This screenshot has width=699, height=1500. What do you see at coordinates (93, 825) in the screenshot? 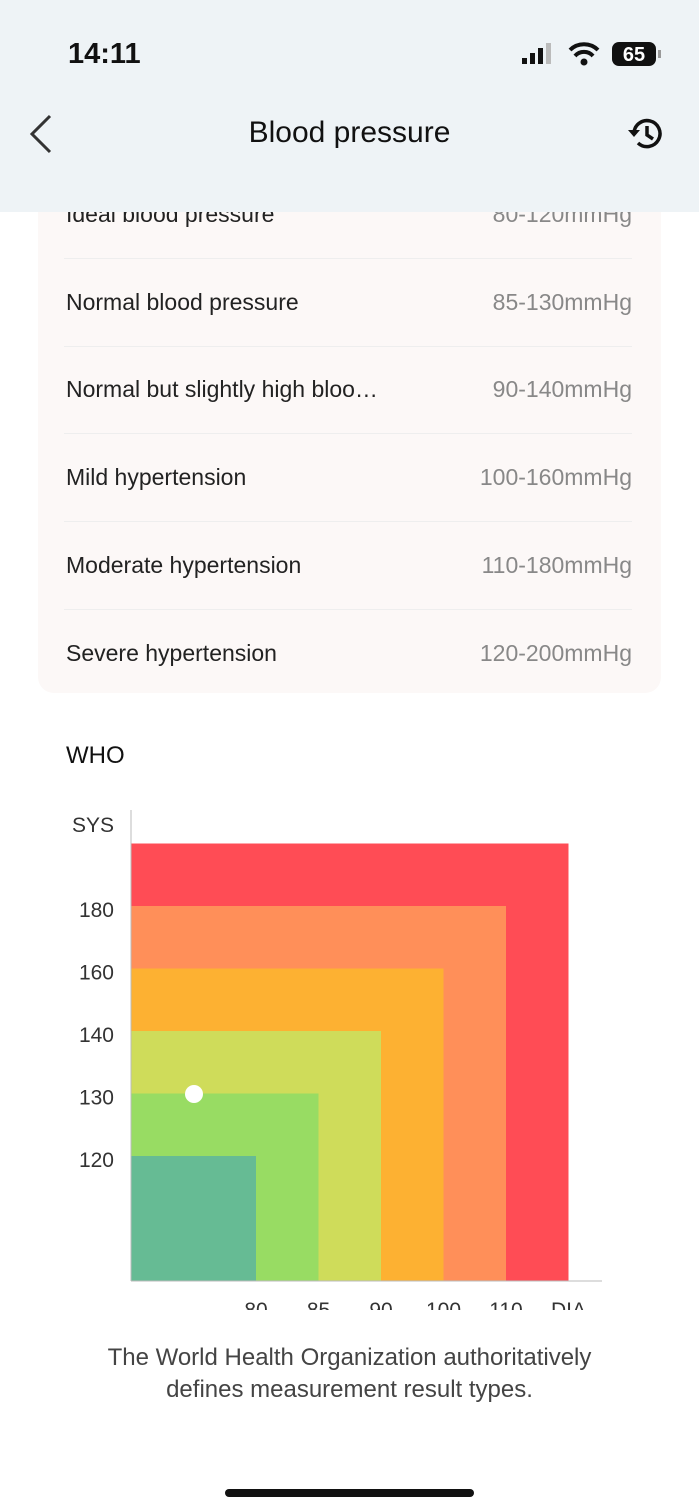
I see `y-axis-label: SYS` at bounding box center [93, 825].